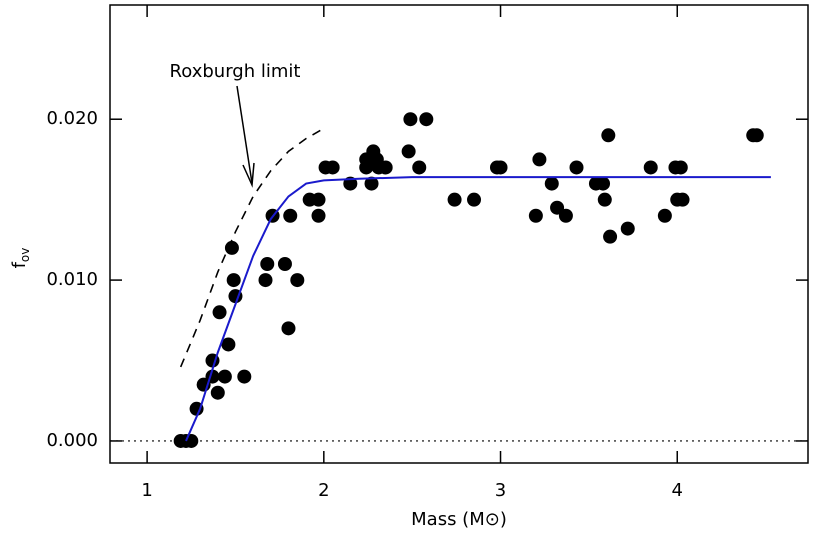 This screenshot has width=830, height=535. I want to click on arrow-head, so click(248, 175).